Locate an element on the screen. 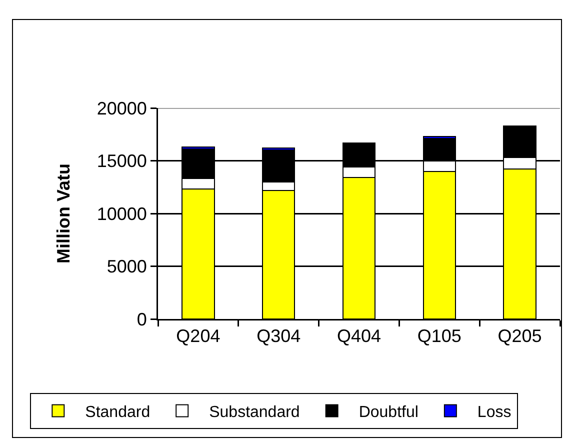 Image resolution: width=572 pixels, height=441 pixels. legend-label: Standard is located at coordinates (117, 412).